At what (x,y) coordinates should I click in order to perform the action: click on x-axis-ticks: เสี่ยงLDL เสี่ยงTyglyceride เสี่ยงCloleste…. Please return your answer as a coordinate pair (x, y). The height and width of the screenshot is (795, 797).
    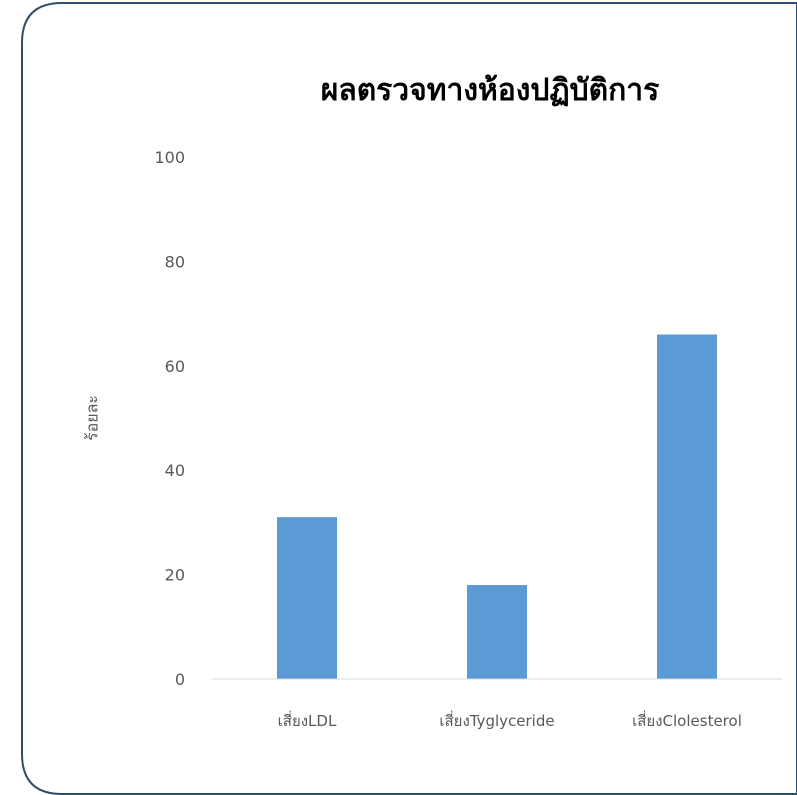
    Looking at the image, I should click on (510, 720).